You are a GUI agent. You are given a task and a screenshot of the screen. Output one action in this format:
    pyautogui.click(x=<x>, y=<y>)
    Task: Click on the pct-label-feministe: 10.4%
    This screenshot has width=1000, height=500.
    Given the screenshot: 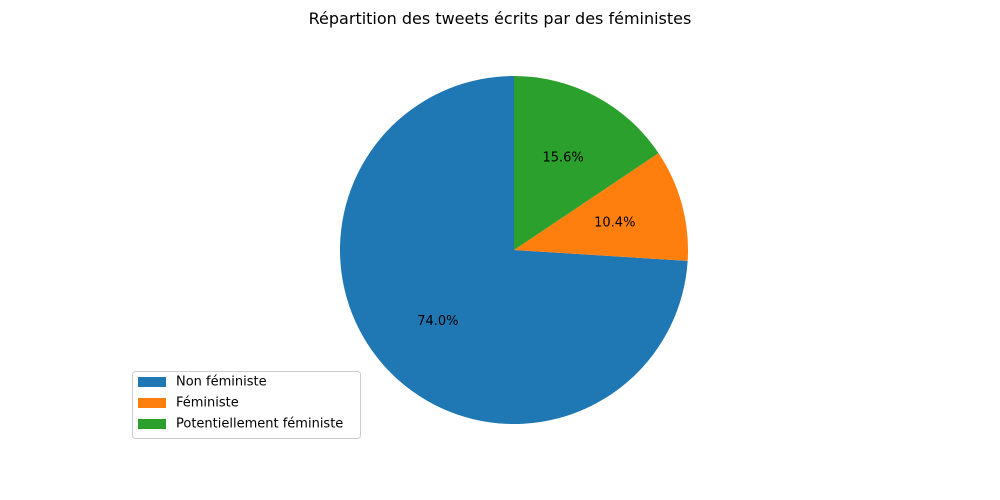 What is the action you would take?
    pyautogui.click(x=614, y=222)
    